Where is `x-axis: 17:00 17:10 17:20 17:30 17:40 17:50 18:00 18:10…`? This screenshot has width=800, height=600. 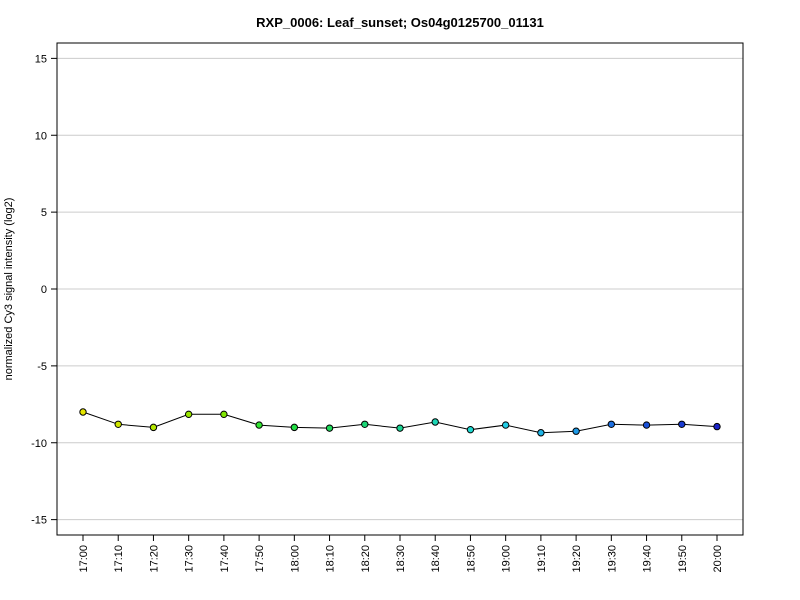
x-axis: 17:00 17:10 17:20 17:30 17:40 17:50 18:00 18:10… is located at coordinates (401, 554).